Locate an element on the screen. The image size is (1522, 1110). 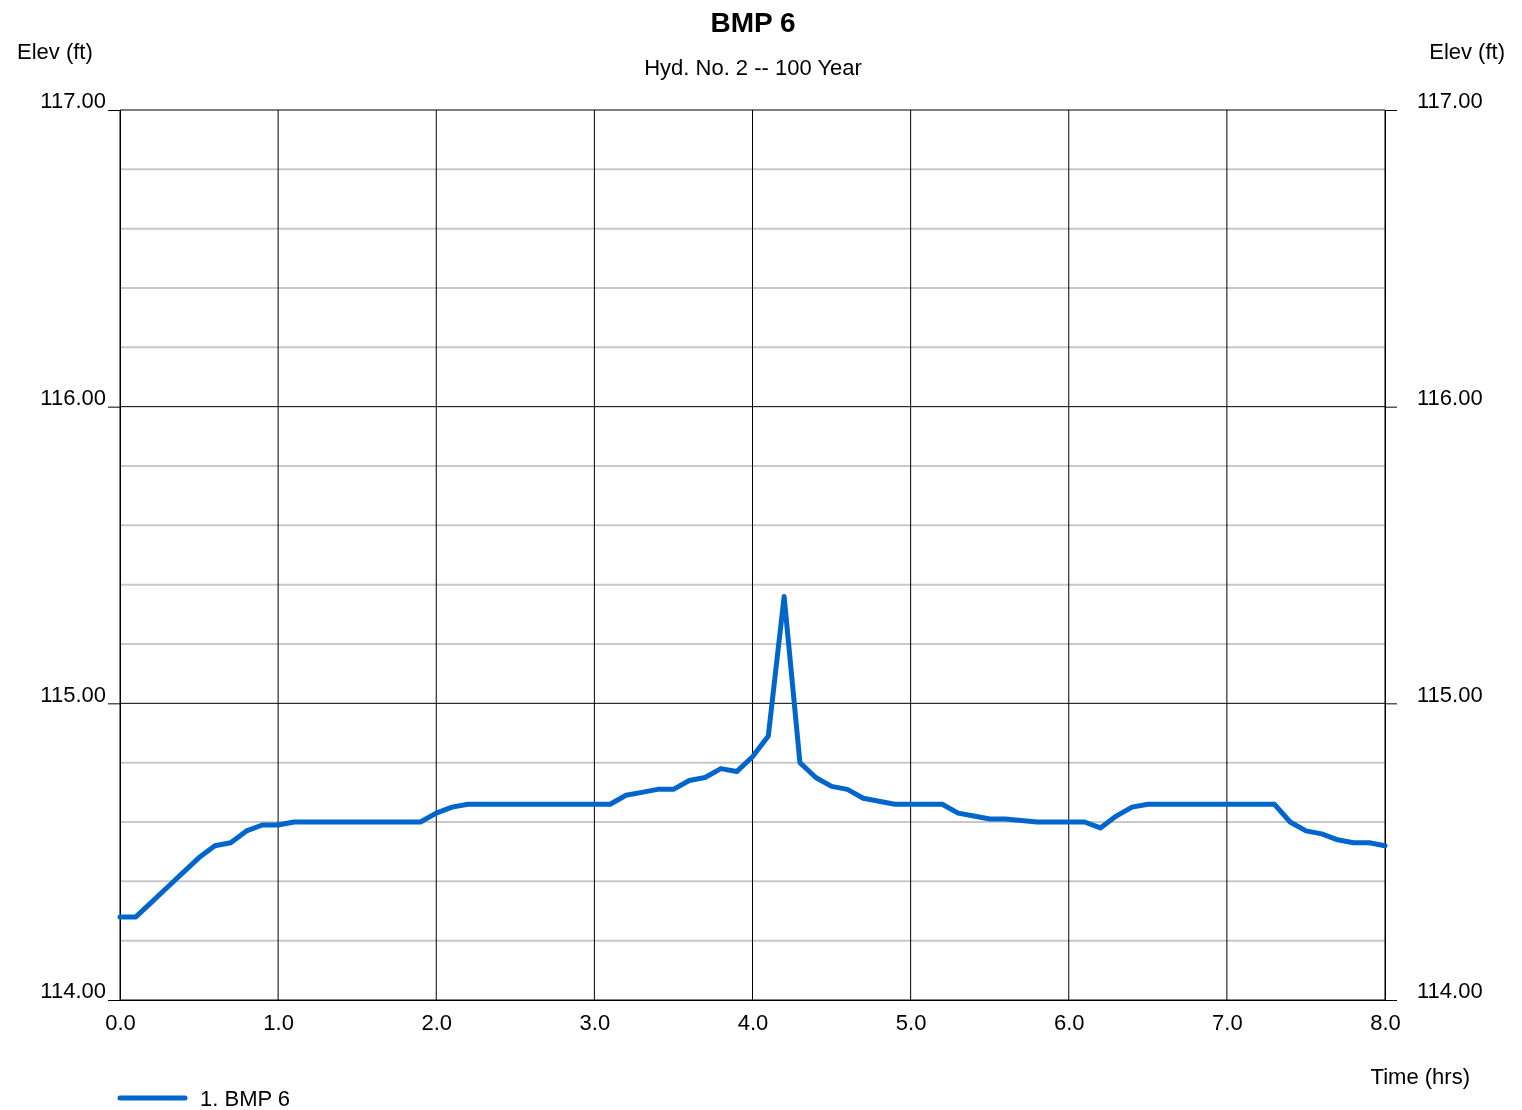
y-tick-label: 114.00 is located at coordinates (73, 991).